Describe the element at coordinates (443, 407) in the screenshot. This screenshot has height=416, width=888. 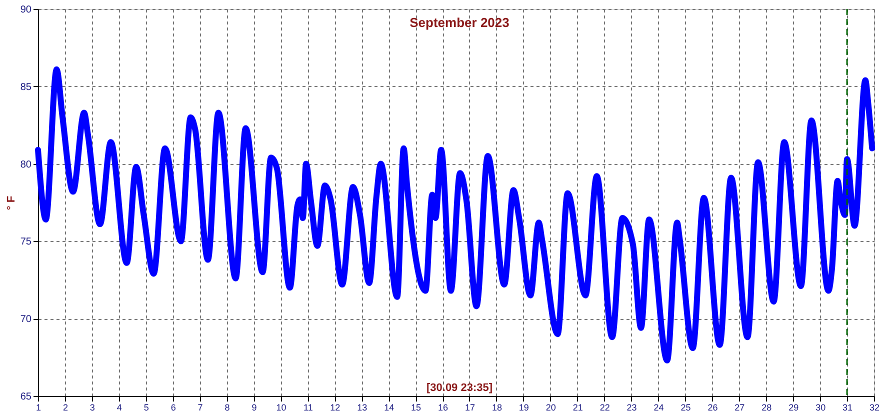
I see `x-tick-label: 16` at that location.